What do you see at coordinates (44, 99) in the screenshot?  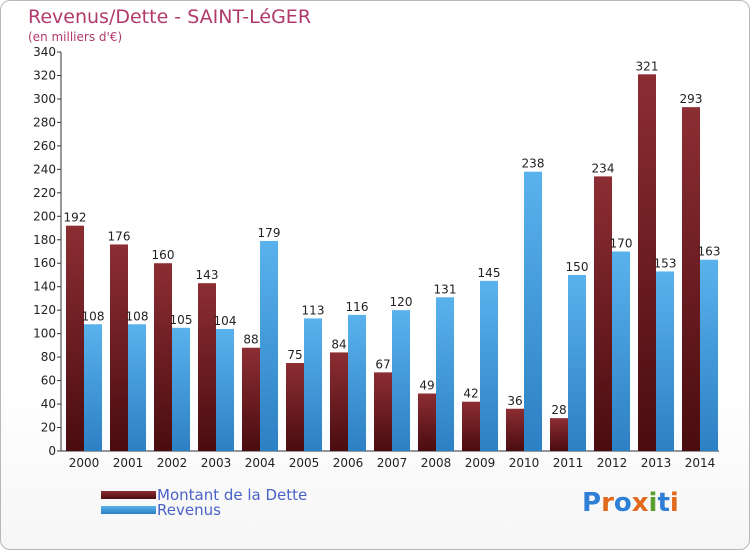 I see `y-tick-label: 300` at bounding box center [44, 99].